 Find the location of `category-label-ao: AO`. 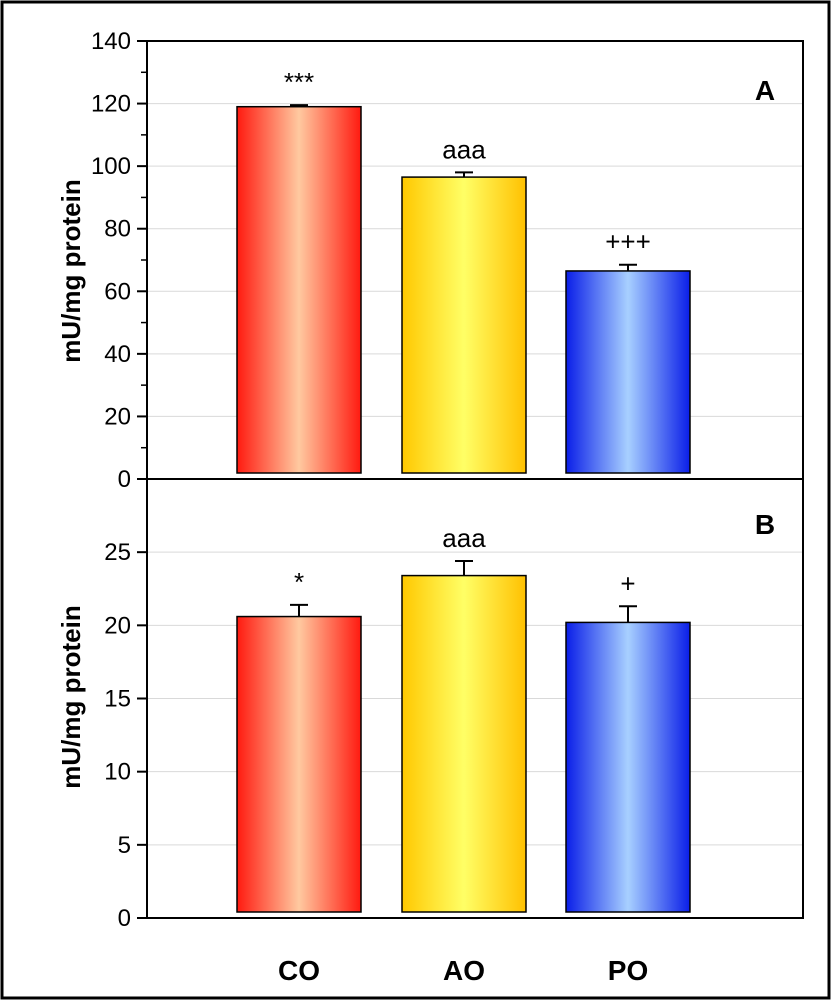

category-label-ao: AO is located at coordinates (464, 970).